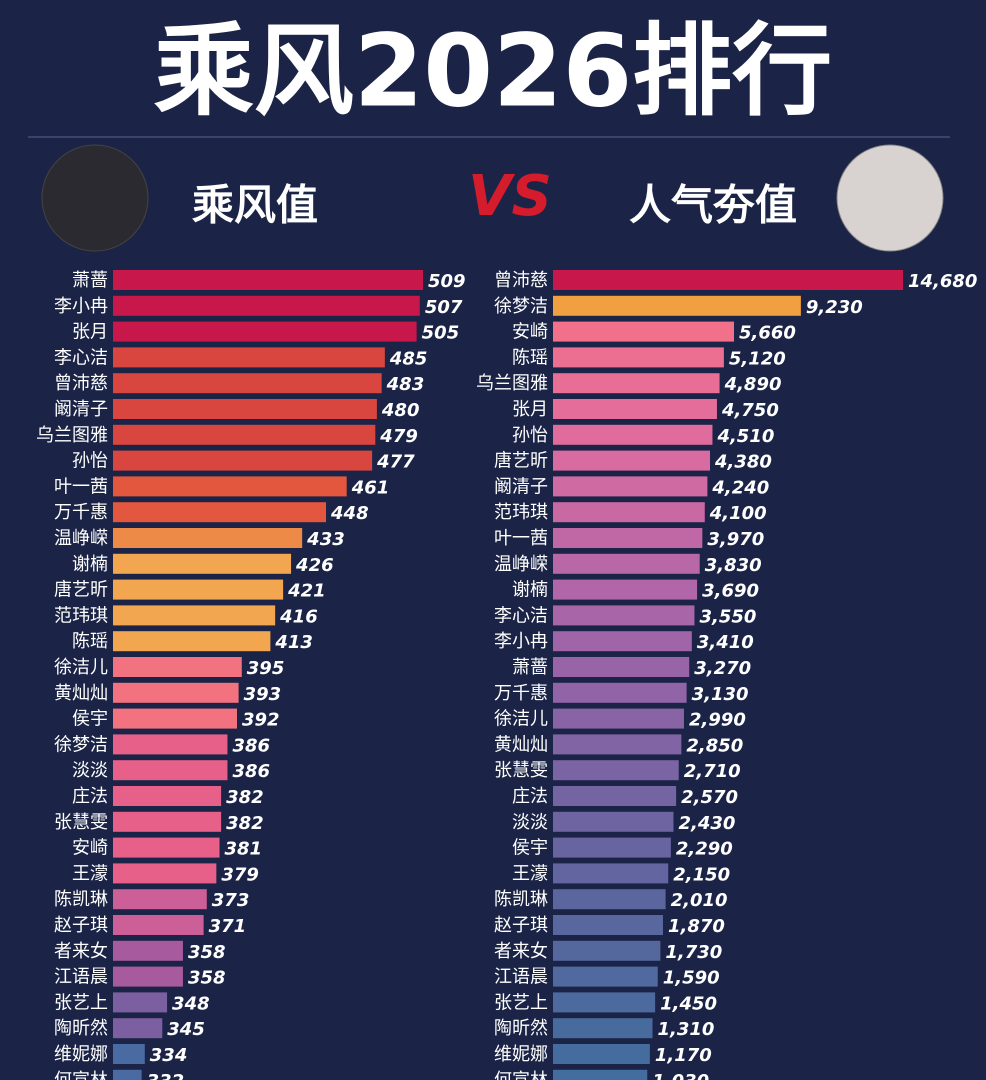 This screenshot has width=986, height=1080. Describe the element at coordinates (81, 1054) in the screenshot. I see `category-label: 维妮娜` at that location.